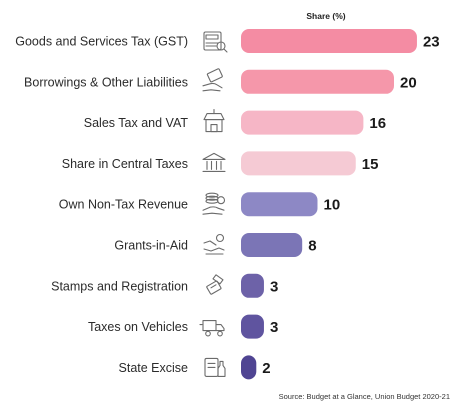 This screenshot has height=413, width=474. Describe the element at coordinates (151, 246) in the screenshot. I see `category-label: Grants-in-Aid` at that location.